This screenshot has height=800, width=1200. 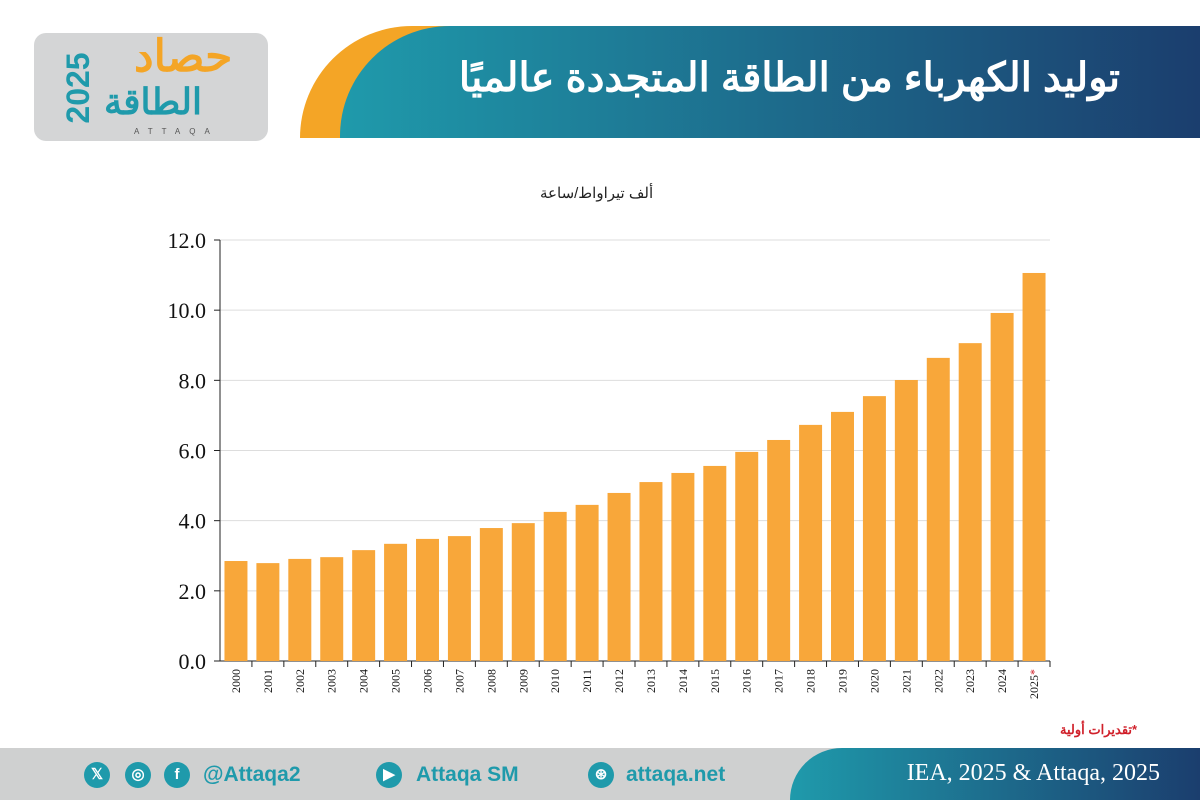 I want to click on instagram-icon: ◎, so click(x=138, y=775).